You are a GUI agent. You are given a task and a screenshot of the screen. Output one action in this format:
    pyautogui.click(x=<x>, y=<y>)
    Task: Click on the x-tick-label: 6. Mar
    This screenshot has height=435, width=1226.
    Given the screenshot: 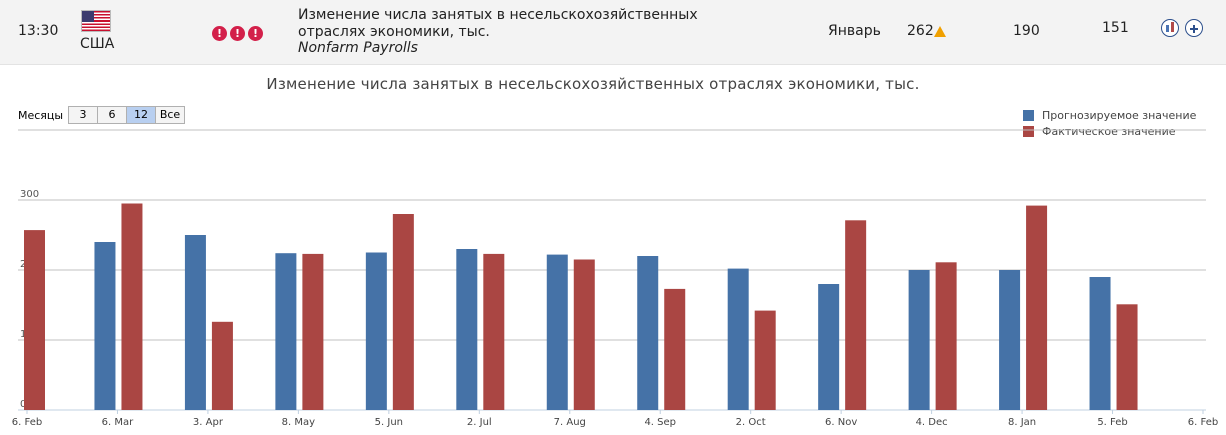 What is the action you would take?
    pyautogui.click(x=118, y=422)
    